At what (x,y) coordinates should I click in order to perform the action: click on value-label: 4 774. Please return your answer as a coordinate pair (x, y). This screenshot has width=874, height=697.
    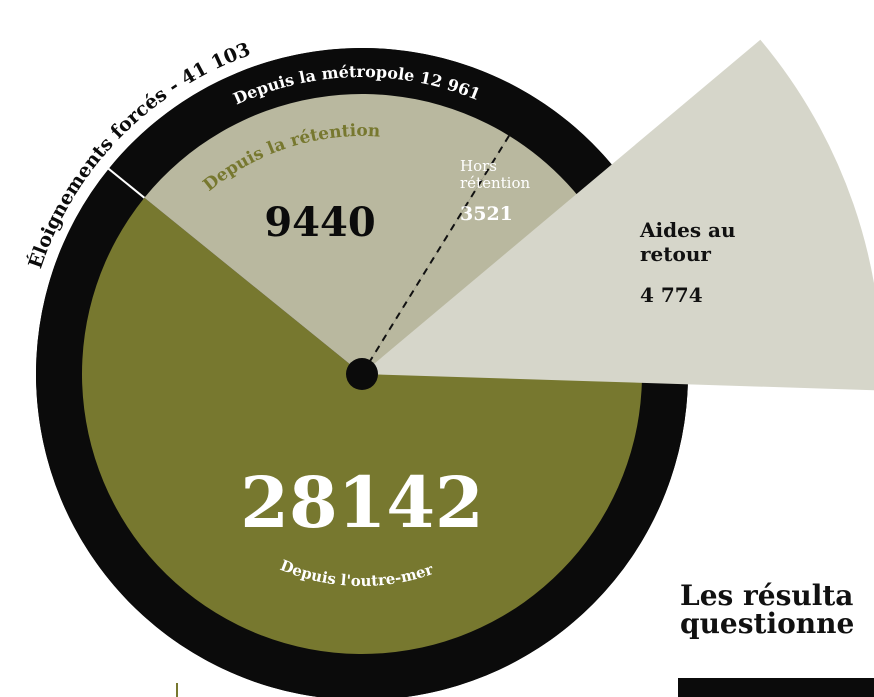
    Looking at the image, I should click on (671, 295).